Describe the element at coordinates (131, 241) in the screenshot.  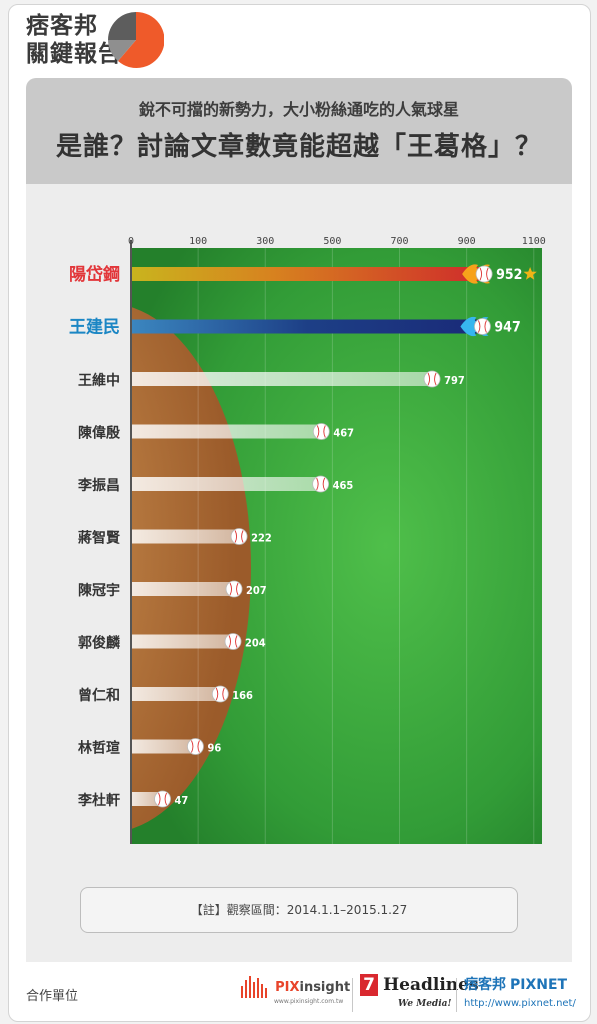
I see `x-tick-label: 0` at that location.